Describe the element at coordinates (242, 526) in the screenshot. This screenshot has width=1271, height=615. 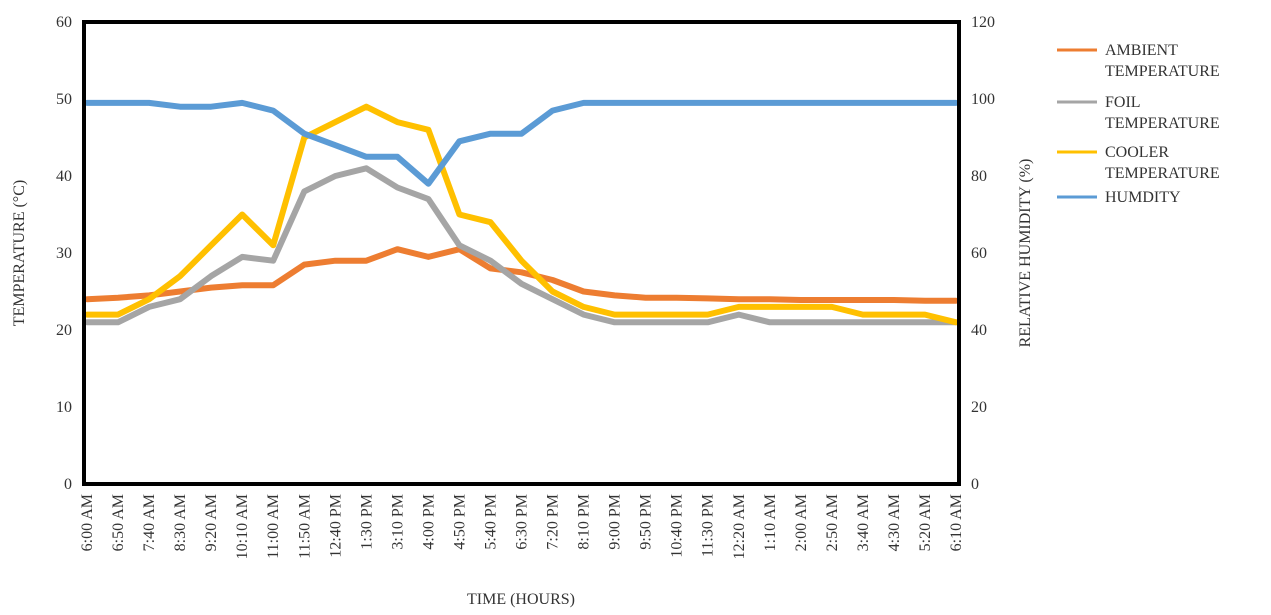
I see `x-axis-tick-label: 10:10 AM` at that location.